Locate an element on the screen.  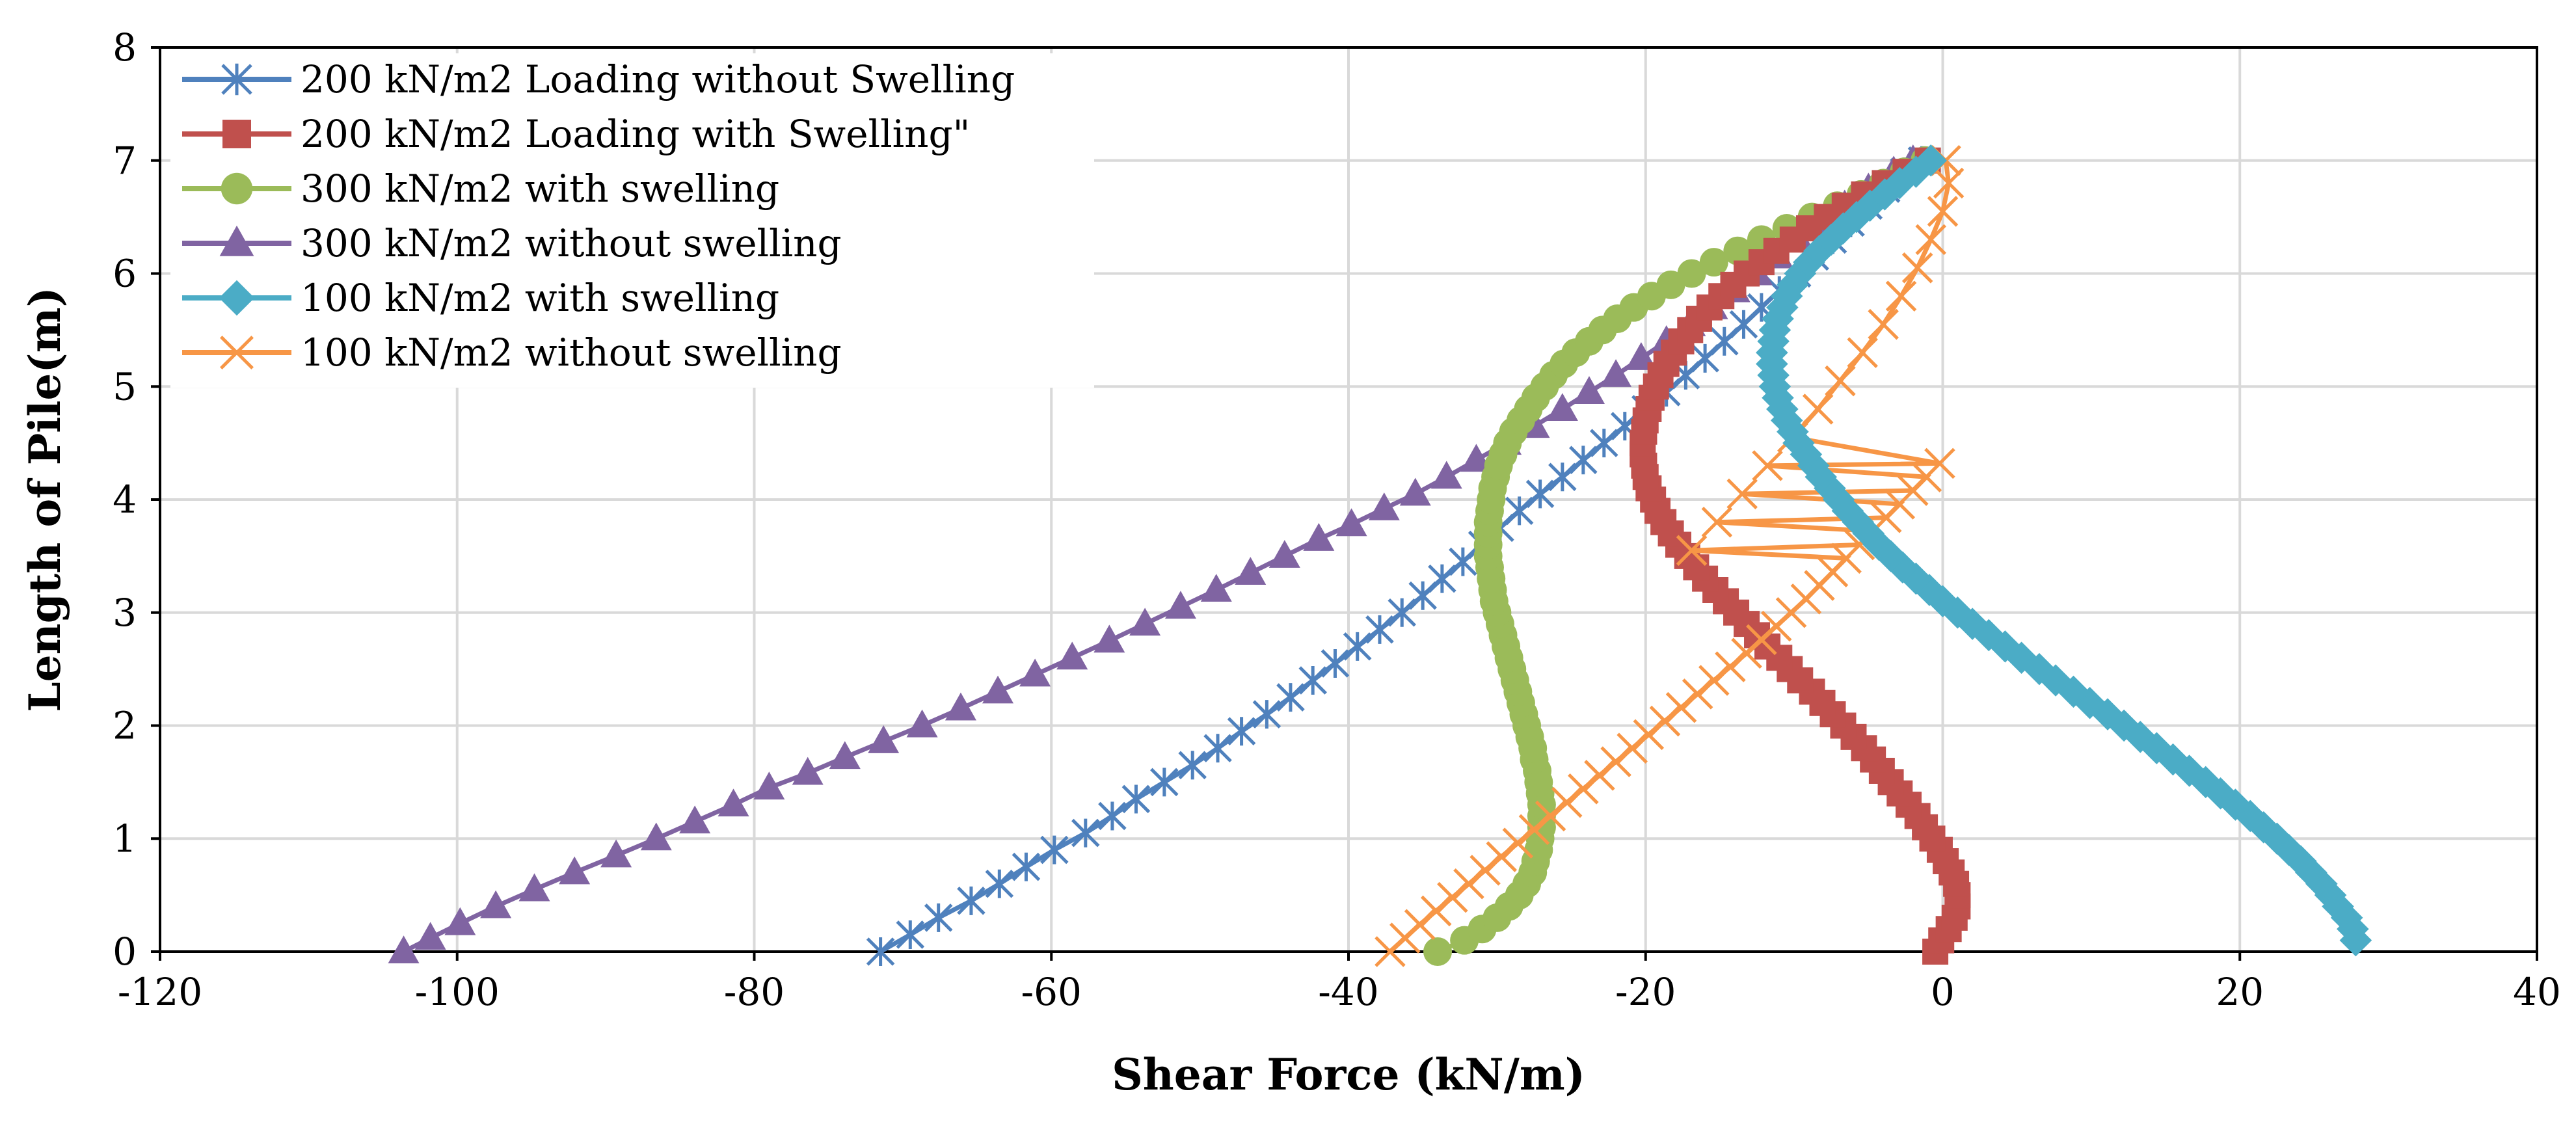
y-tick-label: 4 is located at coordinates (125, 499).